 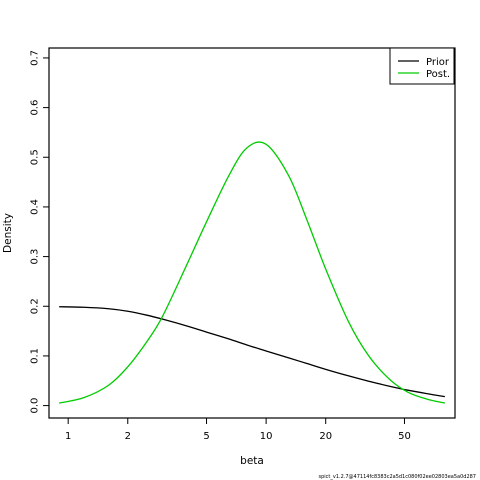 I want to click on legend-label-post: Post., so click(x=438, y=74).